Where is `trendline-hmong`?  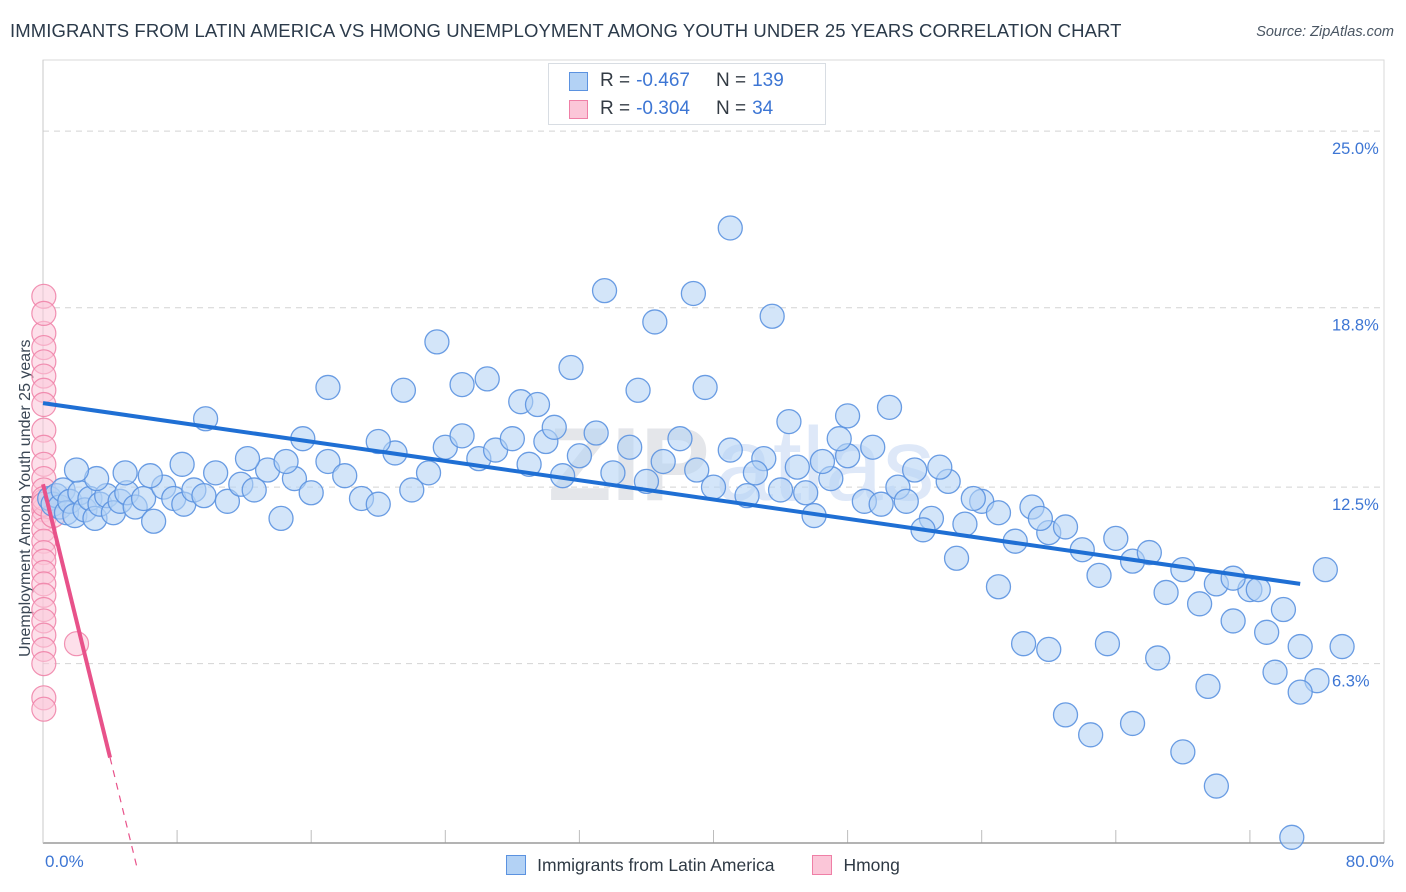
trendline-hmong is located at coordinates (76, 621).